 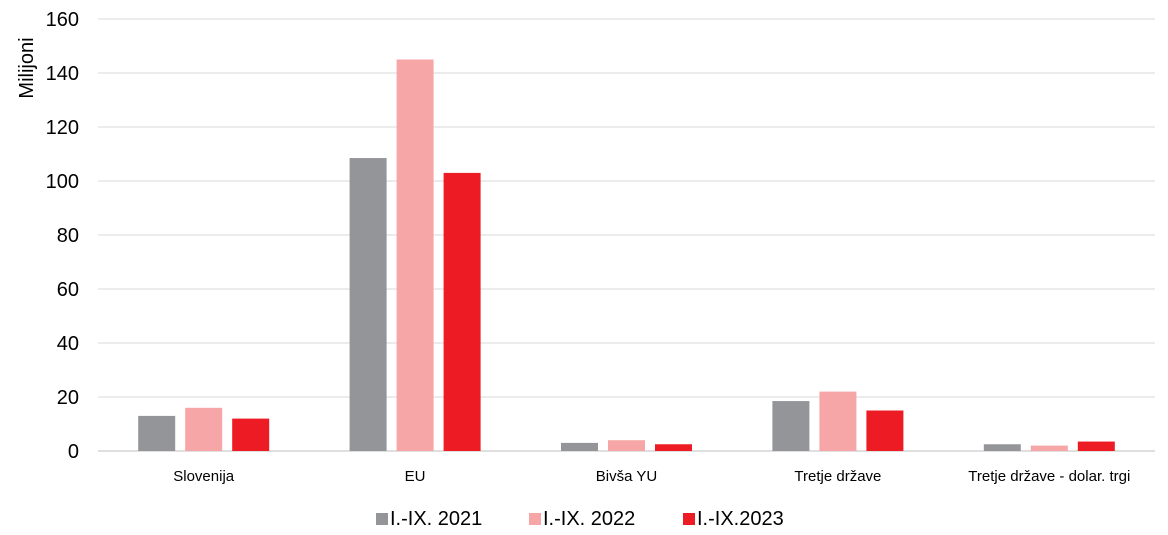 I want to click on legend-label: I.-IX.2023, so click(x=740, y=519).